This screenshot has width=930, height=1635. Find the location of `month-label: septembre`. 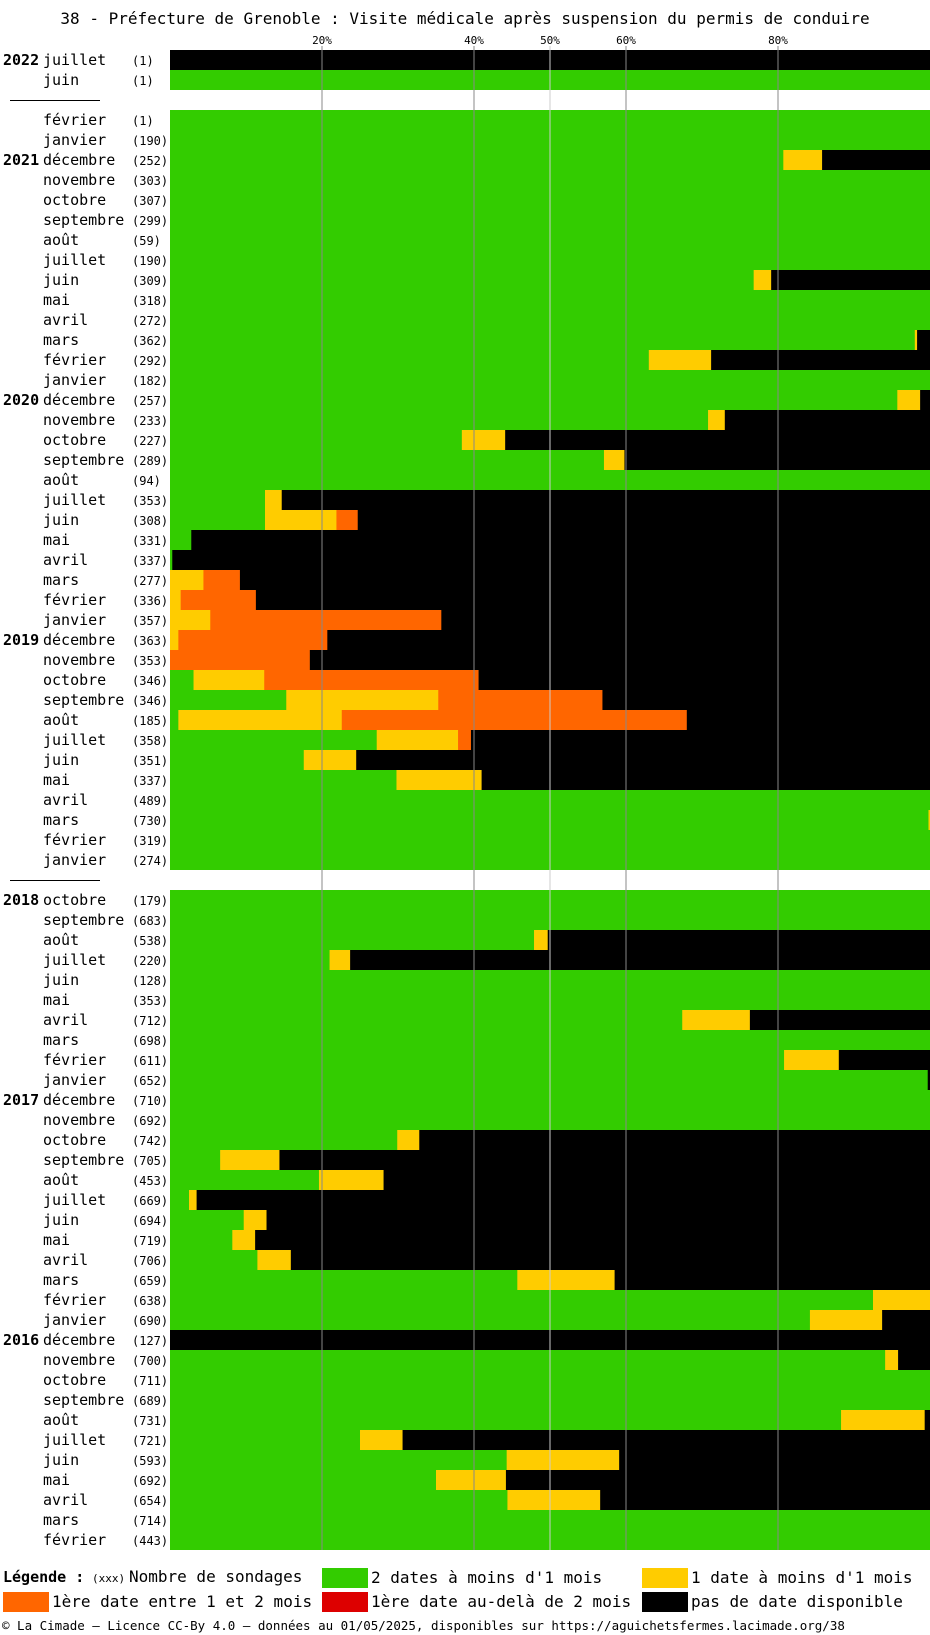

month-label: septembre is located at coordinates (83, 1160).